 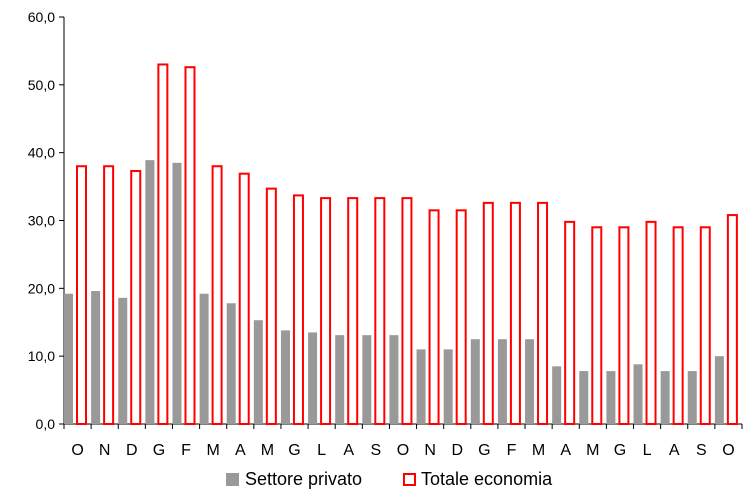 I want to click on y-tick-label: 10,0, so click(x=41, y=356).